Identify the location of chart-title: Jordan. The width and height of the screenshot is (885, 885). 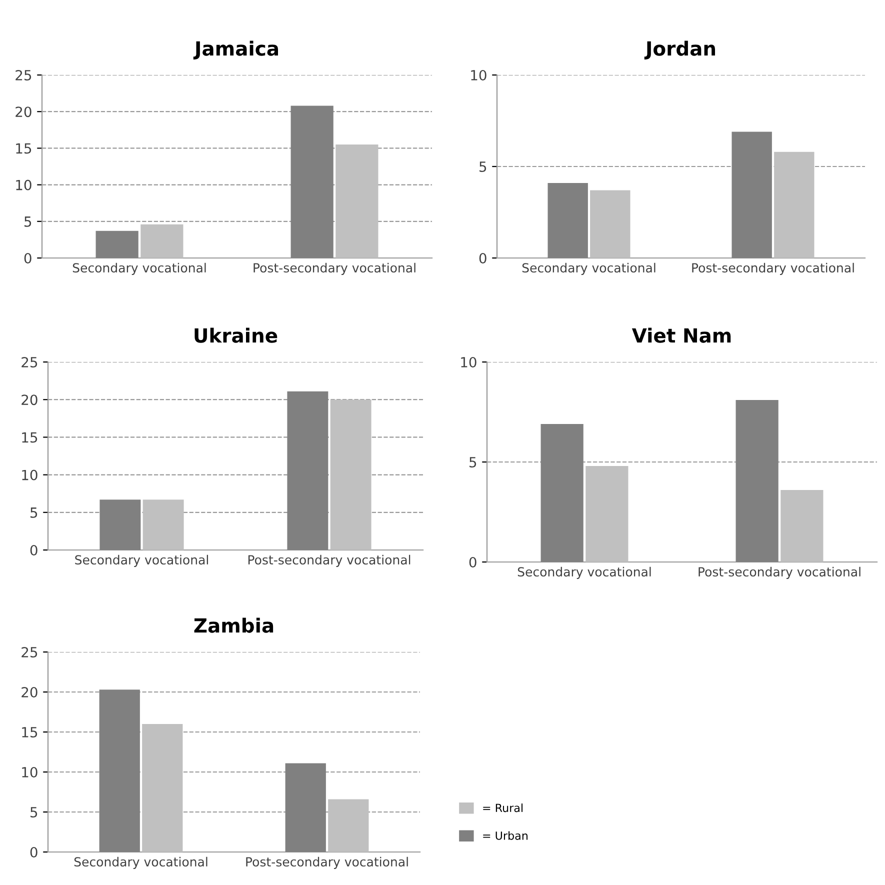
(680, 50).